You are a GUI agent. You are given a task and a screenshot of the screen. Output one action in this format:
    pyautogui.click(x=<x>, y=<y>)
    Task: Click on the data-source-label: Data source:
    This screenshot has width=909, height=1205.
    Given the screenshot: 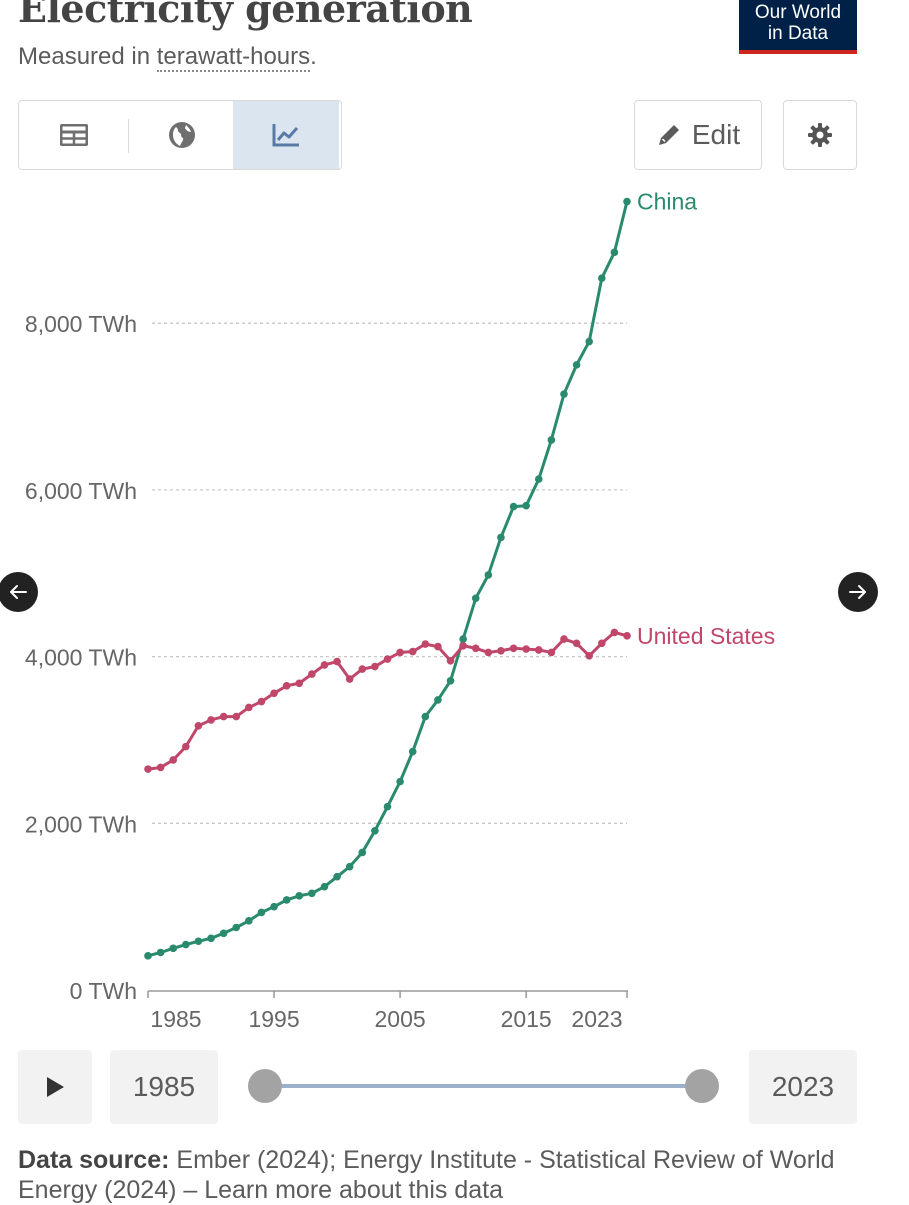 What is the action you would take?
    pyautogui.click(x=94, y=1160)
    